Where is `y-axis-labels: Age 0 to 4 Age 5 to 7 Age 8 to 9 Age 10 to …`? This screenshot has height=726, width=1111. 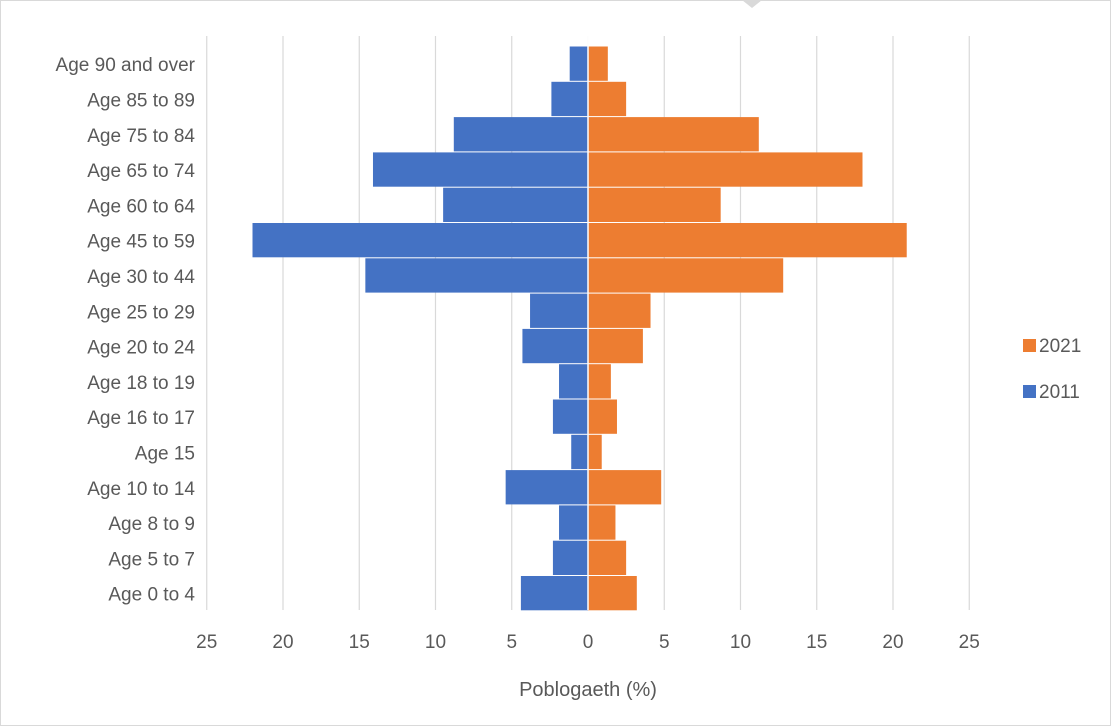
y-axis-labels: Age 0 to 4 Age 5 to 7 Age 8 to 9 Age 10 to … is located at coordinates (126, 330).